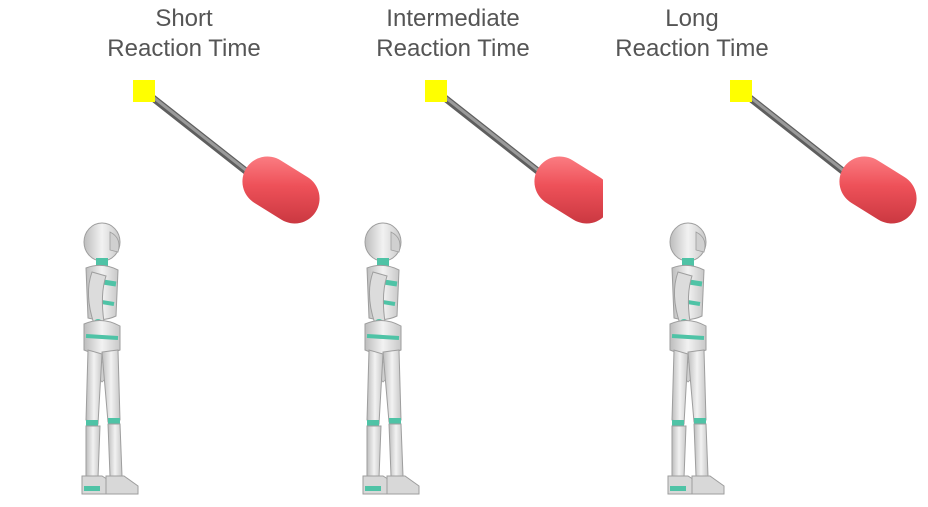 The height and width of the screenshot is (507, 928). Describe the element at coordinates (184, 18) in the screenshot. I see `title-line1: Short` at that location.